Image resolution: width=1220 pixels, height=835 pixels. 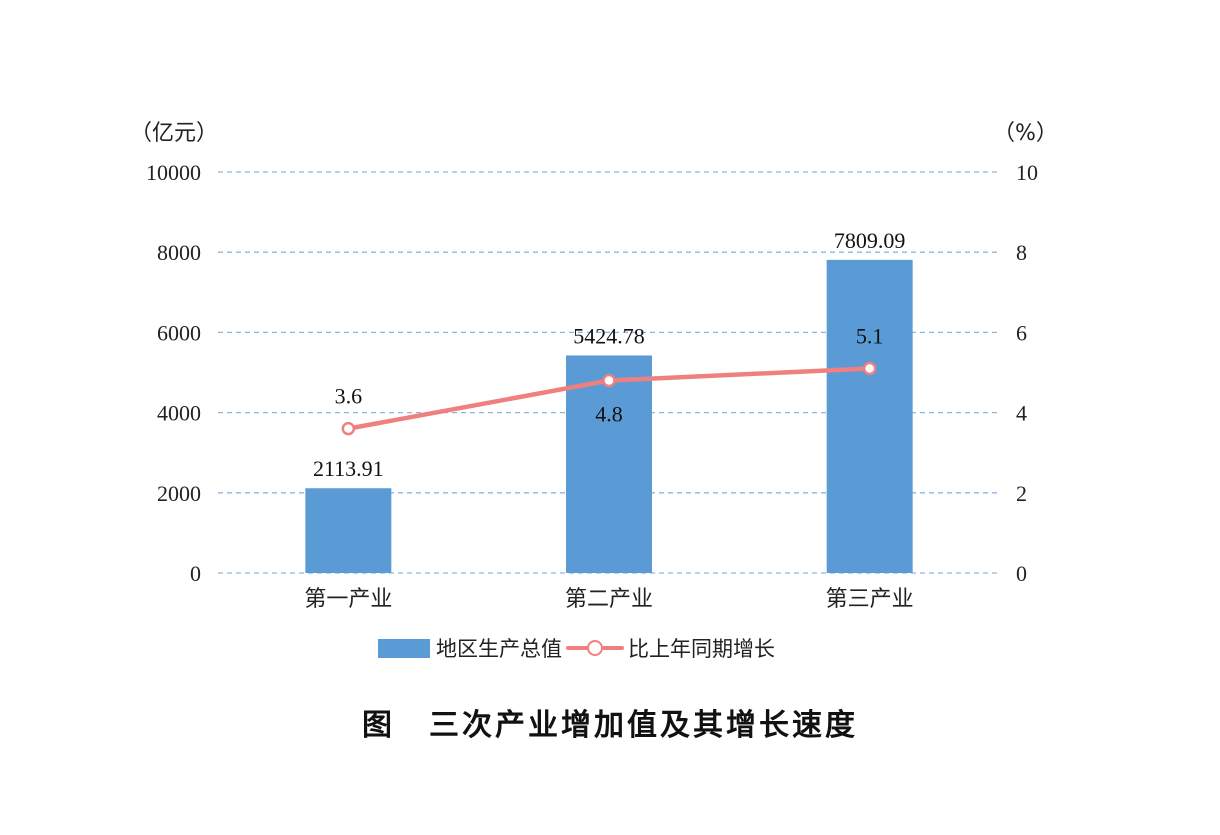 What do you see at coordinates (1021, 252) in the screenshot?
I see `right-tick-label: 8` at bounding box center [1021, 252].